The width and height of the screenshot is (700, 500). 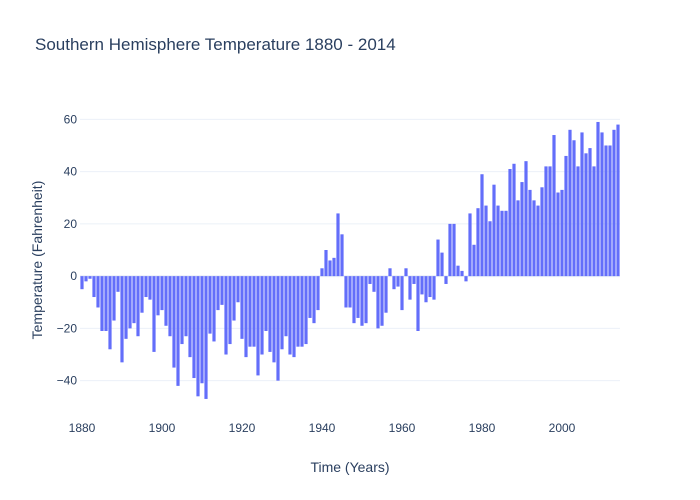 I want to click on bar-1967, so click(x=430, y=287).